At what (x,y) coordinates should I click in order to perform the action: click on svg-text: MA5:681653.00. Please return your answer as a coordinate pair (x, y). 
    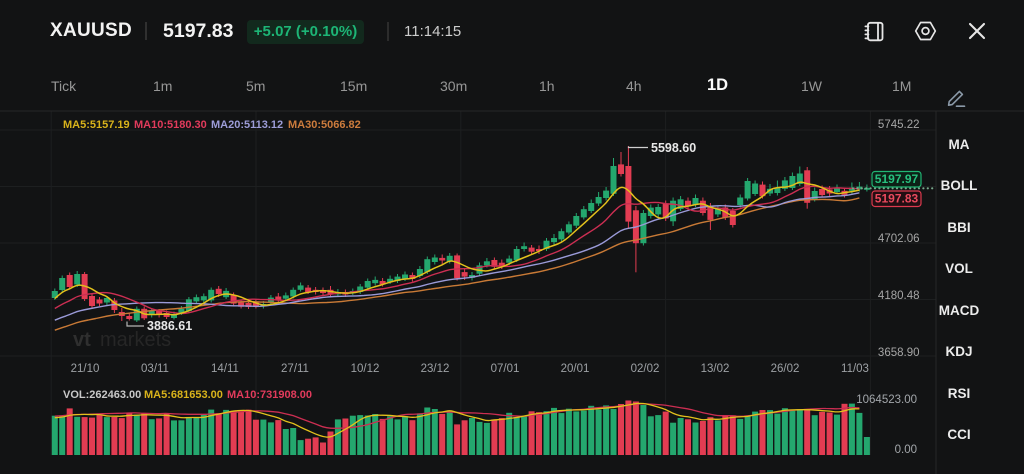
    Looking at the image, I should click on (183, 395).